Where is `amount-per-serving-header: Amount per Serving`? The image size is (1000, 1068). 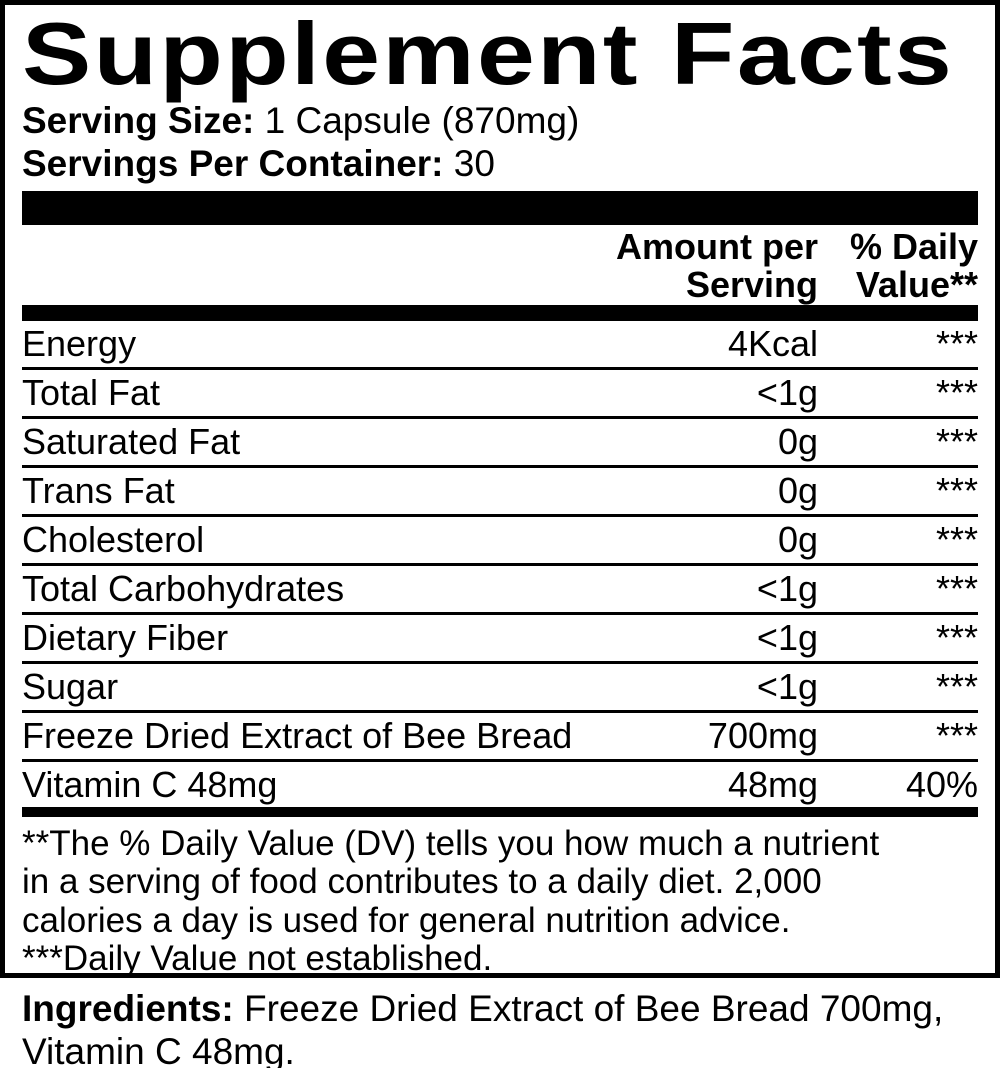
amount-per-serving-header: Amount per Serving is located at coordinates (717, 265).